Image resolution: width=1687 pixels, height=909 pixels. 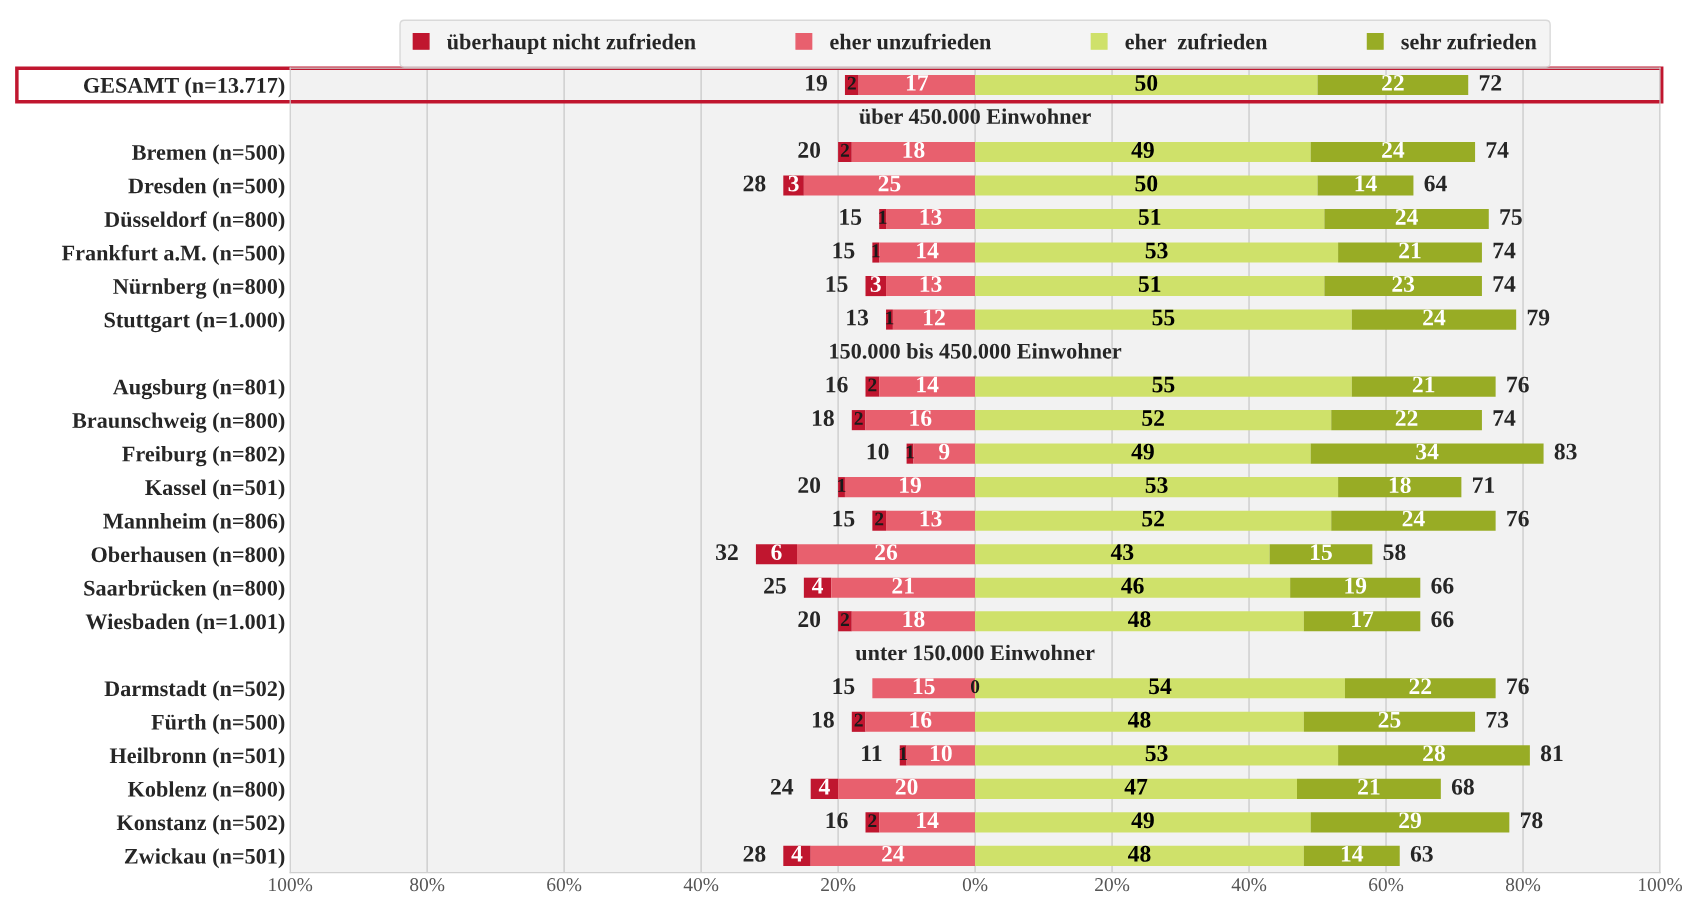 I want to click on y-tick-label: GESAMT (n=13.717), so click(x=184, y=87).